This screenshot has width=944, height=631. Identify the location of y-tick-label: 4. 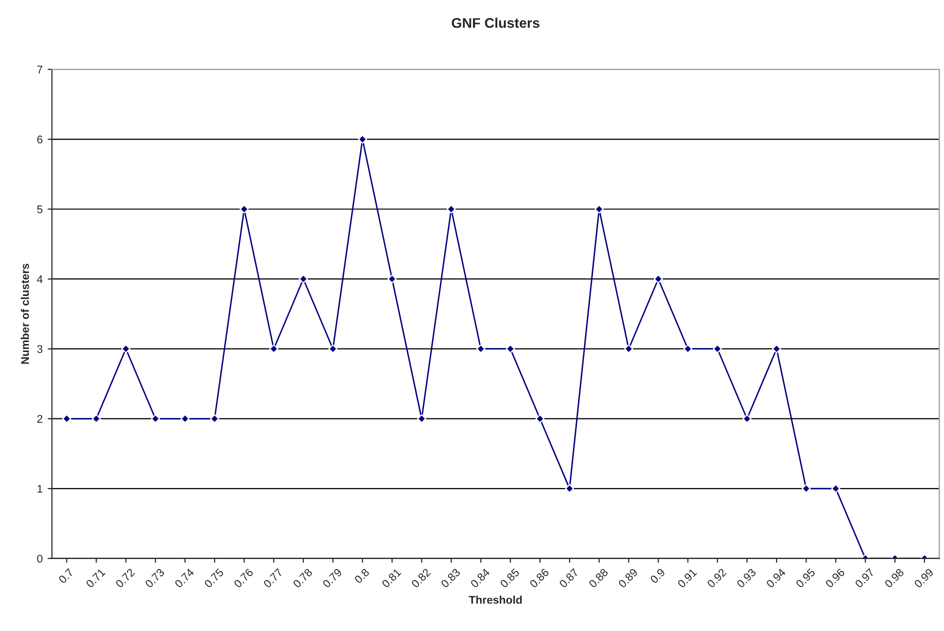
(39, 279).